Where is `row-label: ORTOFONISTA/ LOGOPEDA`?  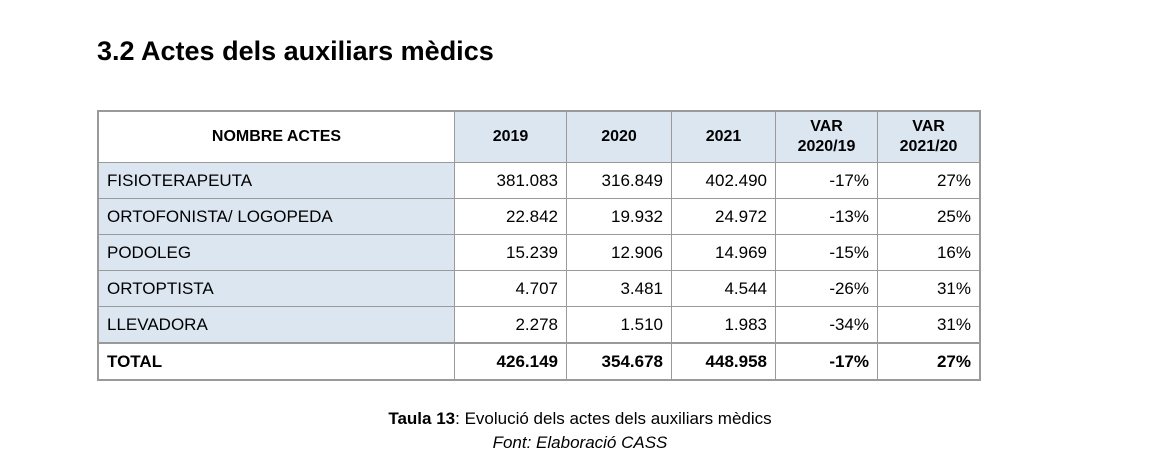 row-label: ORTOFONISTA/ LOGOPEDA is located at coordinates (276, 216).